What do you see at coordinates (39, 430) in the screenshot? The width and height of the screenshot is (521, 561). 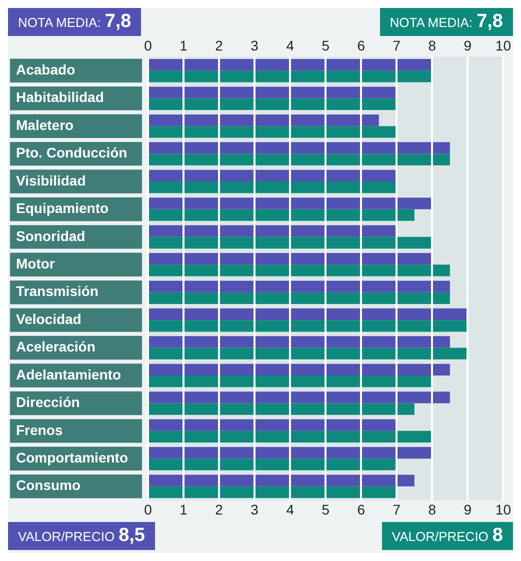 I see `y-tick-label: Frenos` at bounding box center [39, 430].